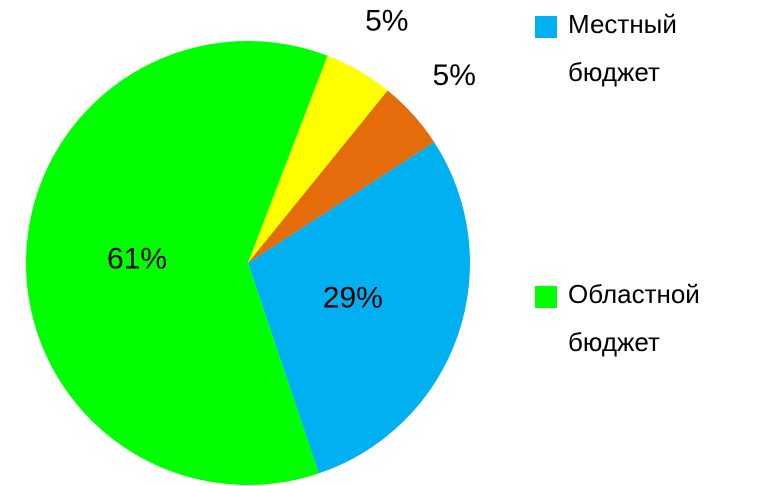 Image resolution: width=763 pixels, height=486 pixels. I want to click on data-label: 61%, so click(137, 259).